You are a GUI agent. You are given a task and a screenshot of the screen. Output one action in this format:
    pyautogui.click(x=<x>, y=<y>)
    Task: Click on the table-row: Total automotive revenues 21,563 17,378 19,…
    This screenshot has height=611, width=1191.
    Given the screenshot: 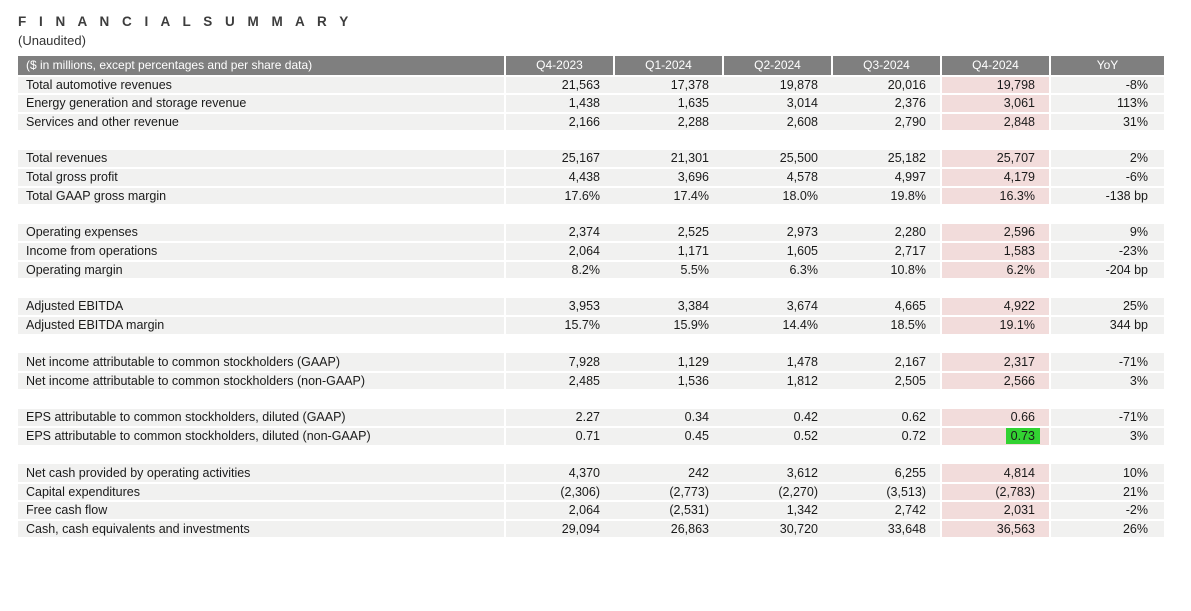 What is the action you would take?
    pyautogui.click(x=591, y=85)
    